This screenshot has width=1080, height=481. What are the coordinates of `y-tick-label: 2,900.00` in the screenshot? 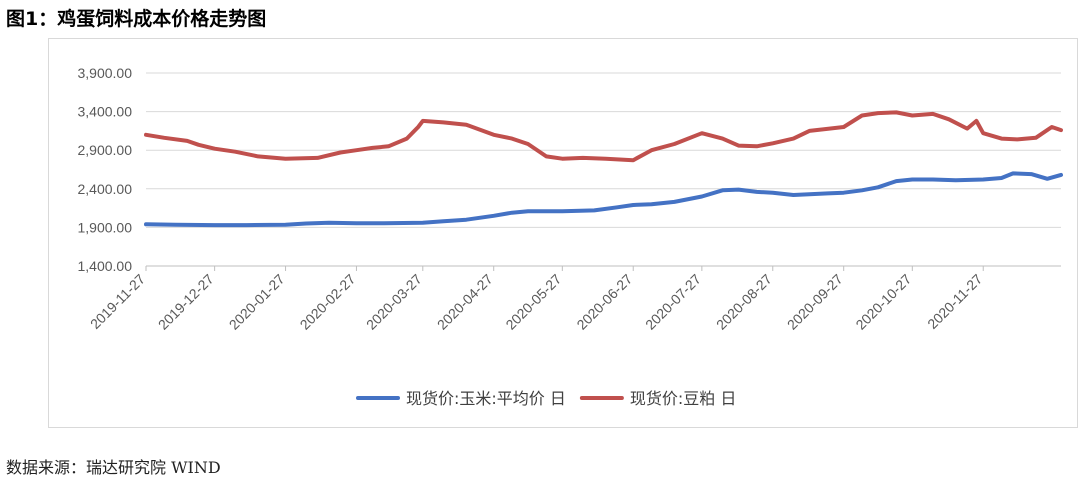 It's located at (105, 150).